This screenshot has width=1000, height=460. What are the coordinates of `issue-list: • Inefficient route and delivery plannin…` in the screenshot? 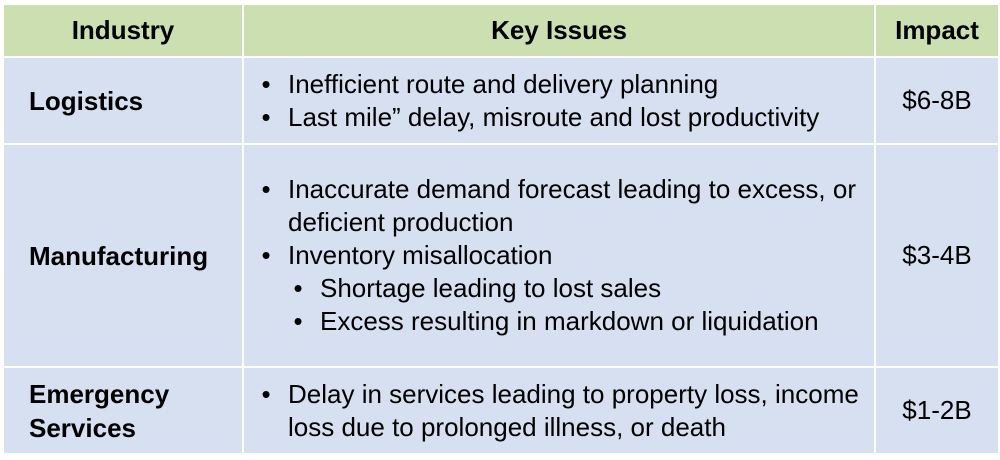 It's located at (565, 101).